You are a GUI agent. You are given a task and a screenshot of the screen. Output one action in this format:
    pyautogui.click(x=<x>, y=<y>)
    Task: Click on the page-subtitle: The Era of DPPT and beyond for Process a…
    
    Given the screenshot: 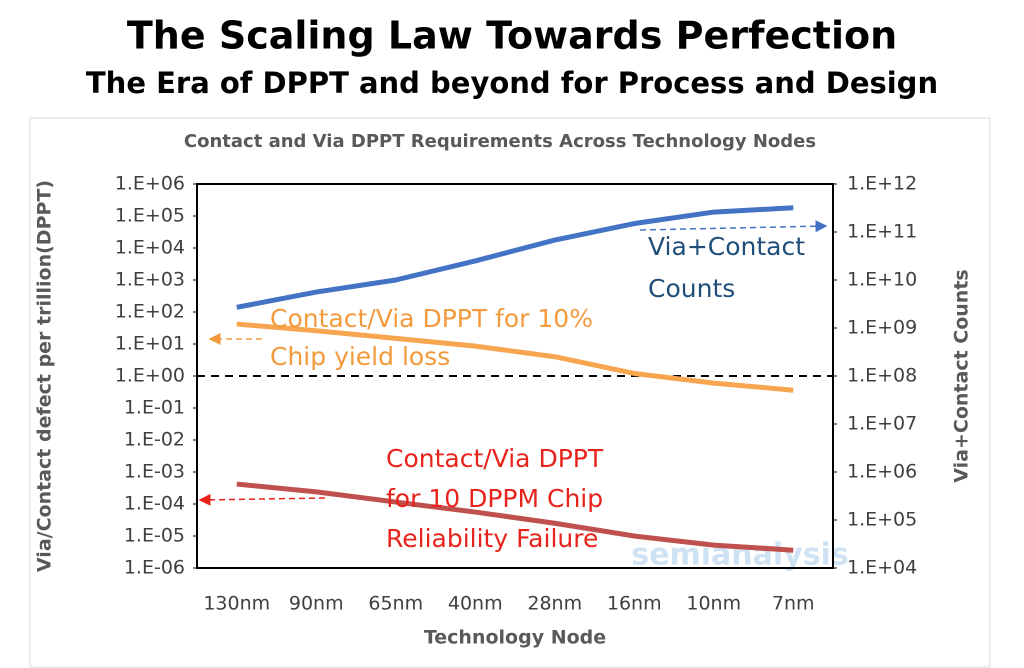 What is the action you would take?
    pyautogui.click(x=512, y=83)
    